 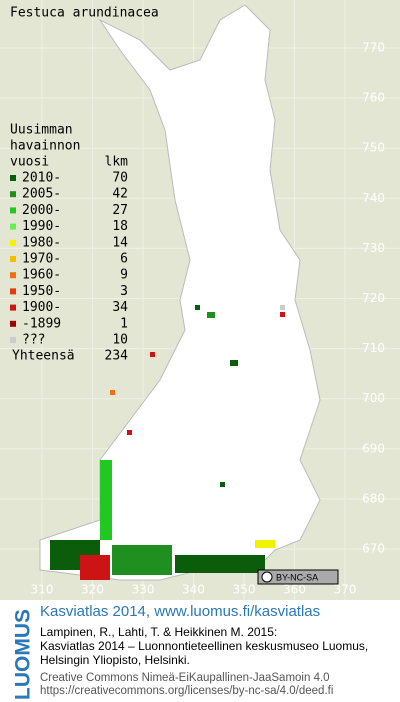 What do you see at coordinates (373, 148) in the screenshot?
I see `y-tick-label: 750` at bounding box center [373, 148].